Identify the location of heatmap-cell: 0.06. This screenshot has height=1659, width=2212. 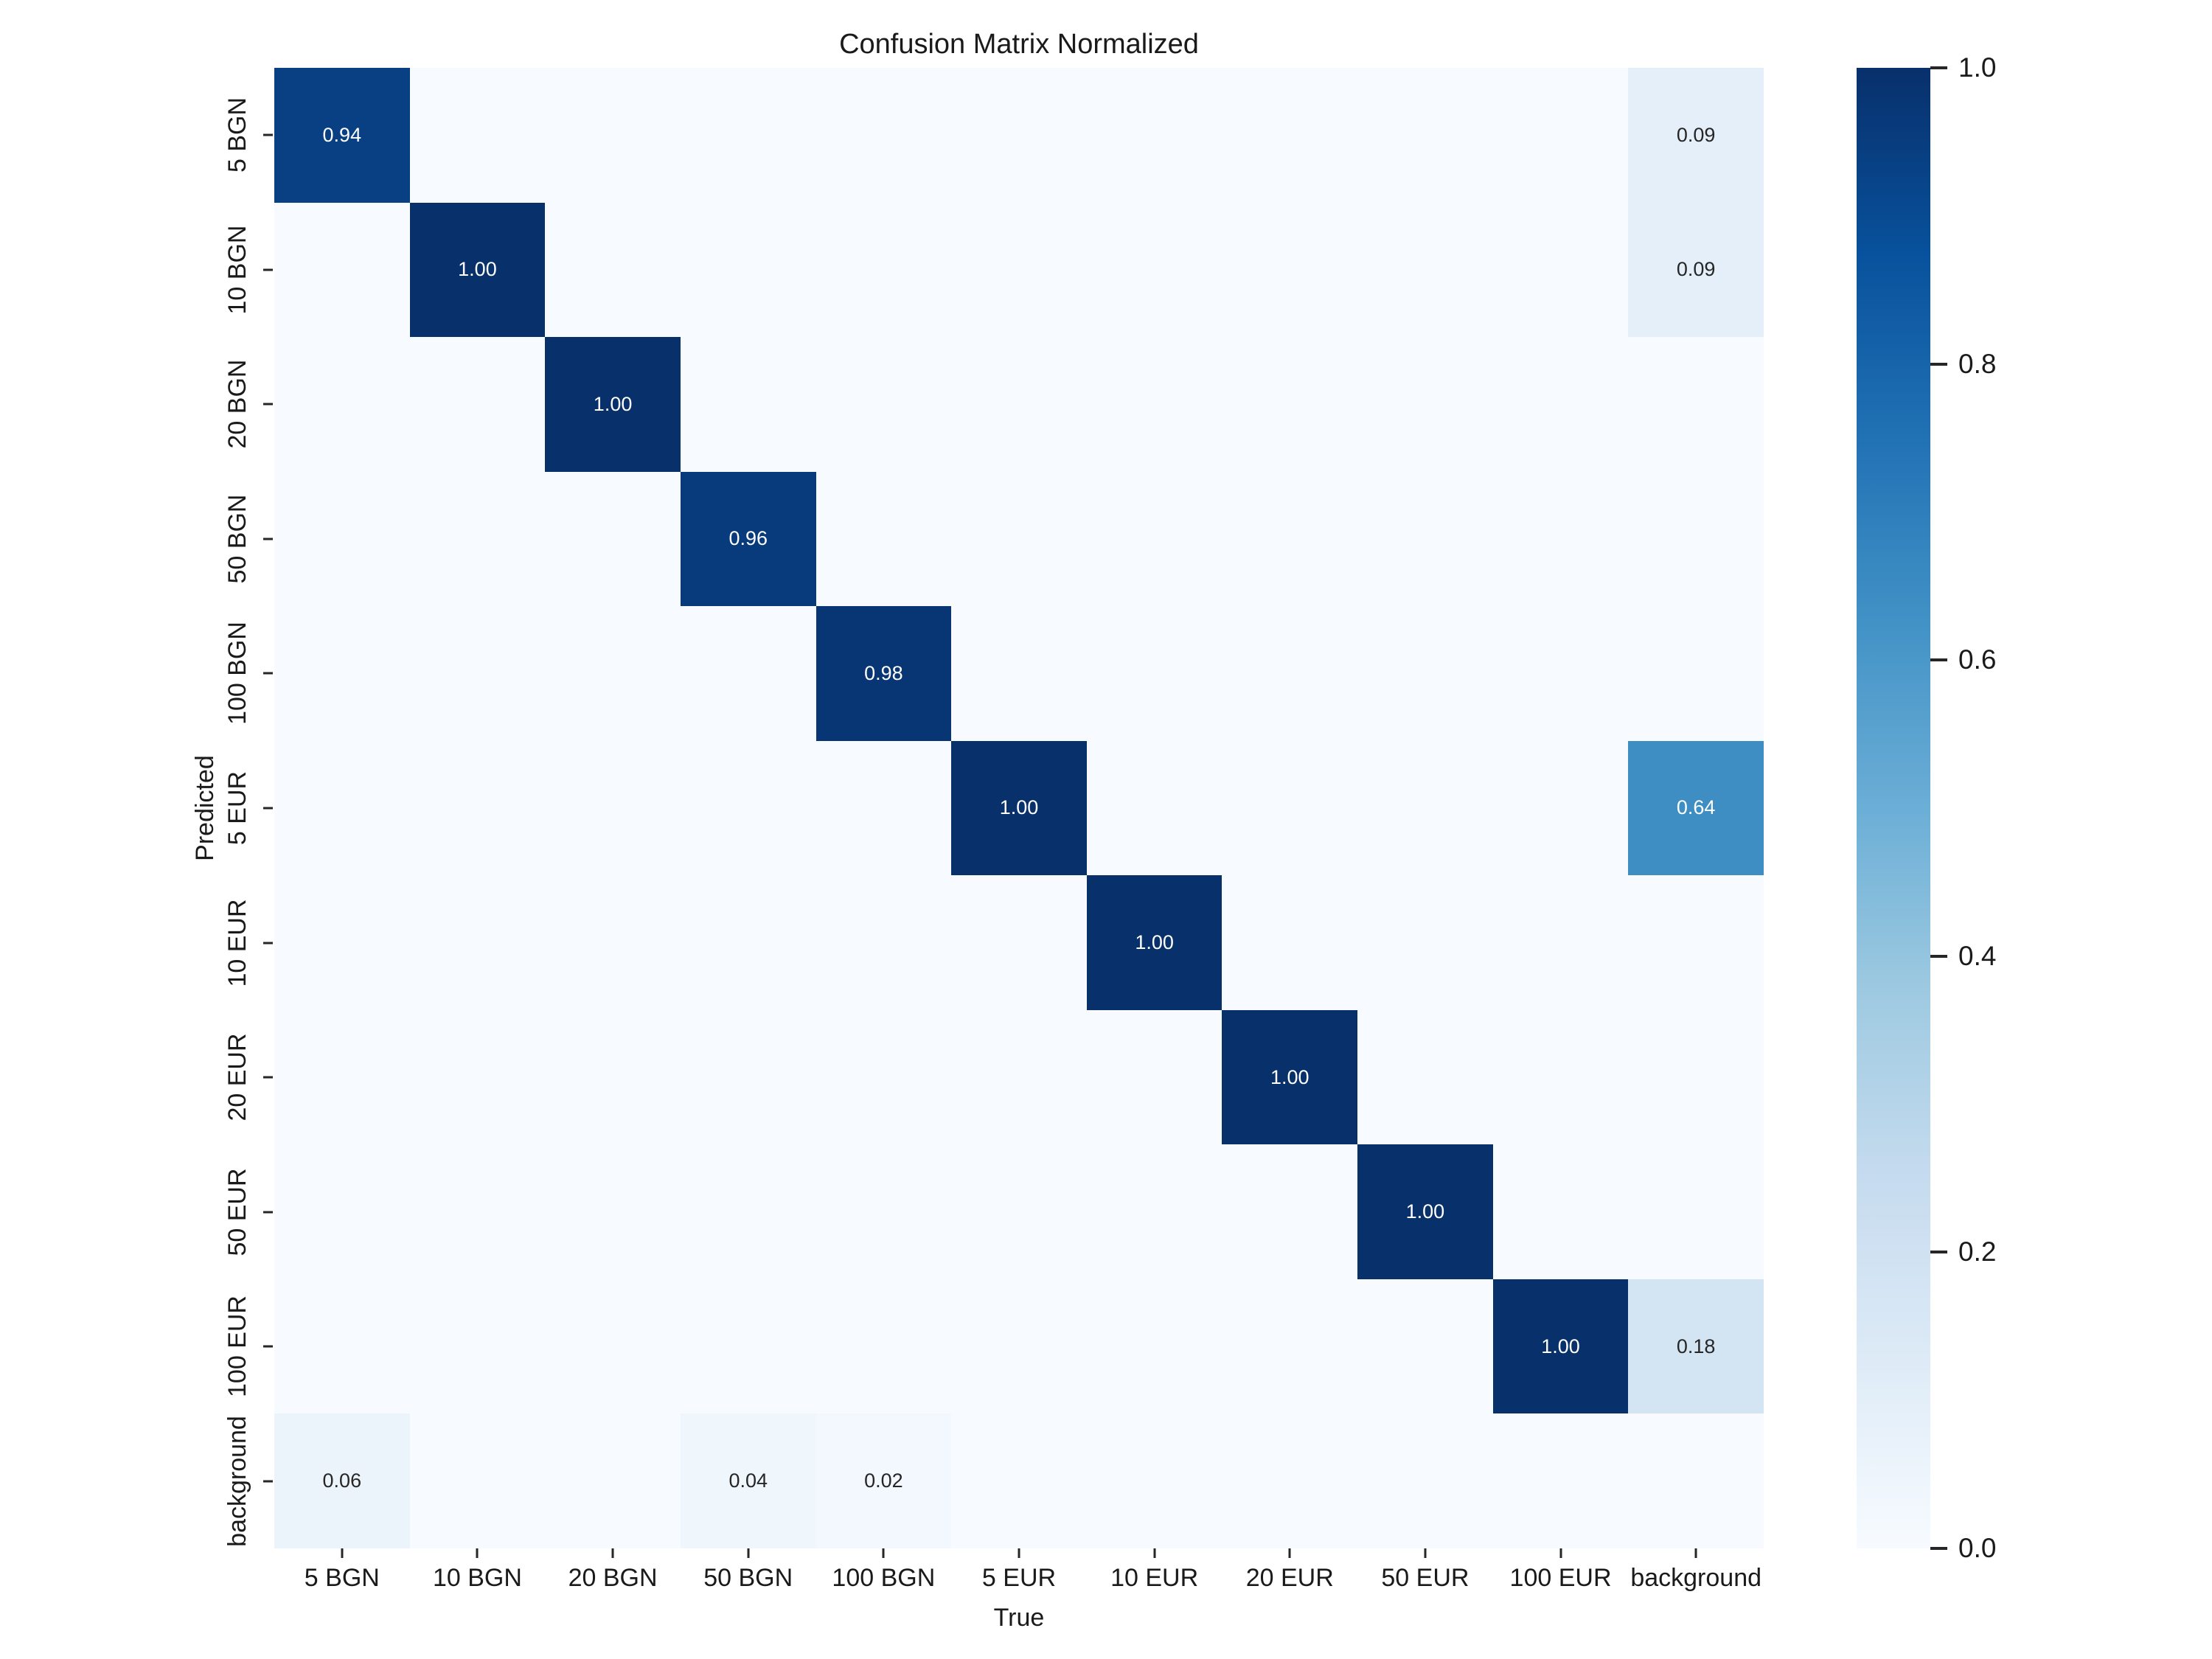
(342, 1480).